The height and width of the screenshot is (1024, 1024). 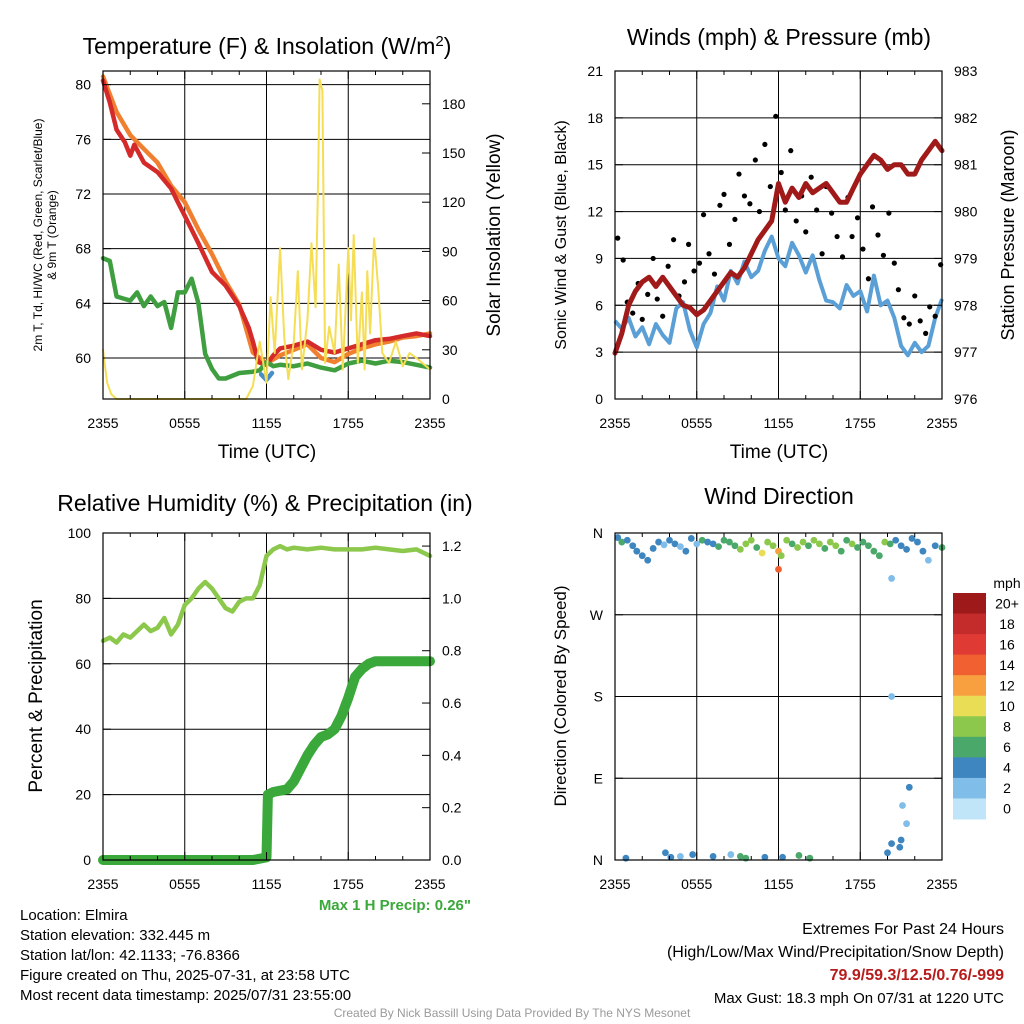 I want to click on y-tick-label: S, so click(x=598, y=697).